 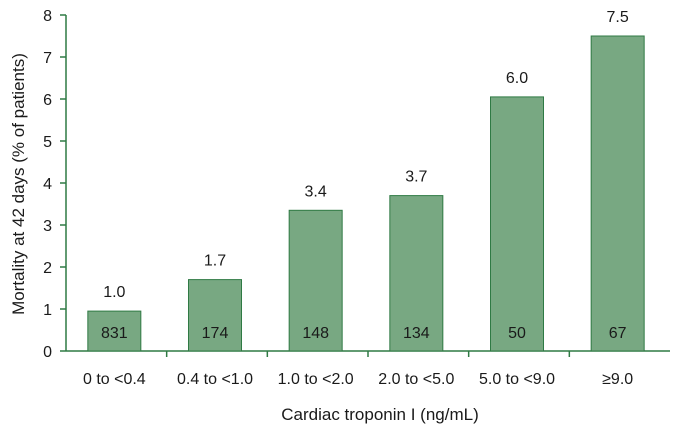 I want to click on bar-value-label: 6.0, so click(x=517, y=78).